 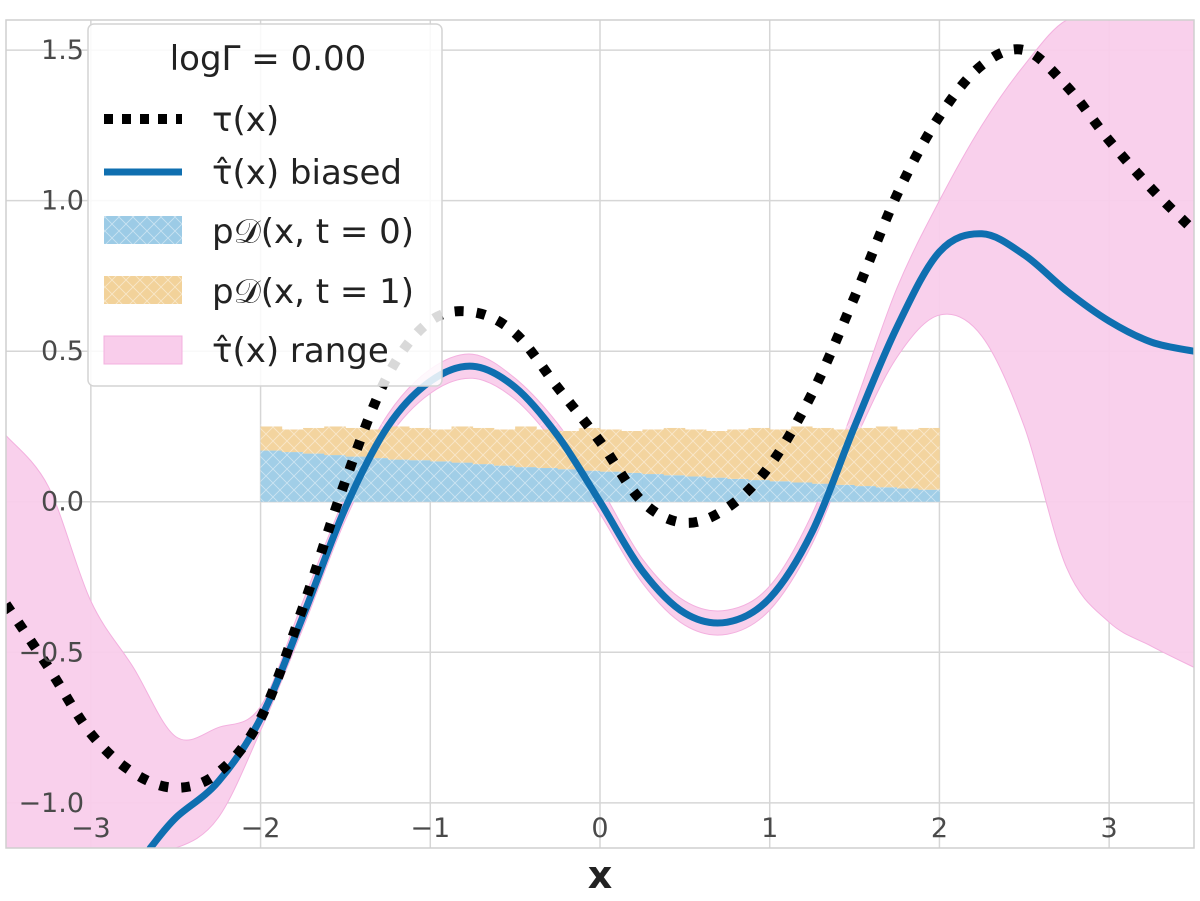 I want to click on y-tick-label: −1.0, so click(x=51, y=803).